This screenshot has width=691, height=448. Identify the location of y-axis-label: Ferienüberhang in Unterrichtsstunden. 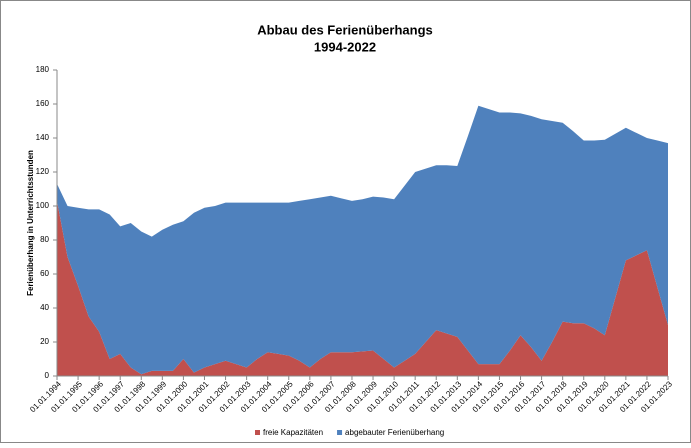
(30, 223).